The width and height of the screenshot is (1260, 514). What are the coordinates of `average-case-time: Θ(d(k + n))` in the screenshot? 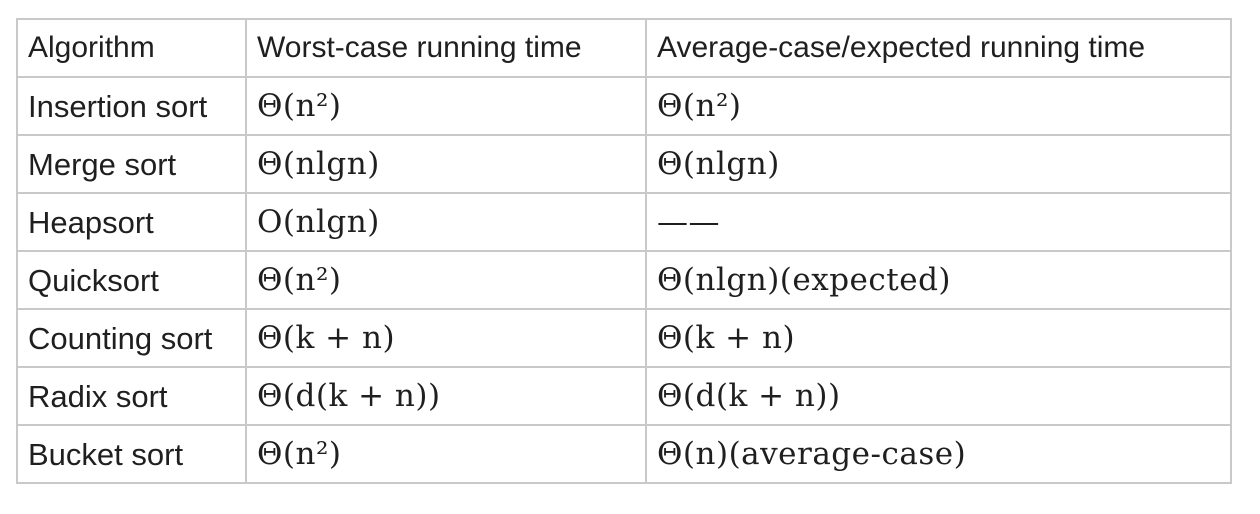 It's located at (938, 396).